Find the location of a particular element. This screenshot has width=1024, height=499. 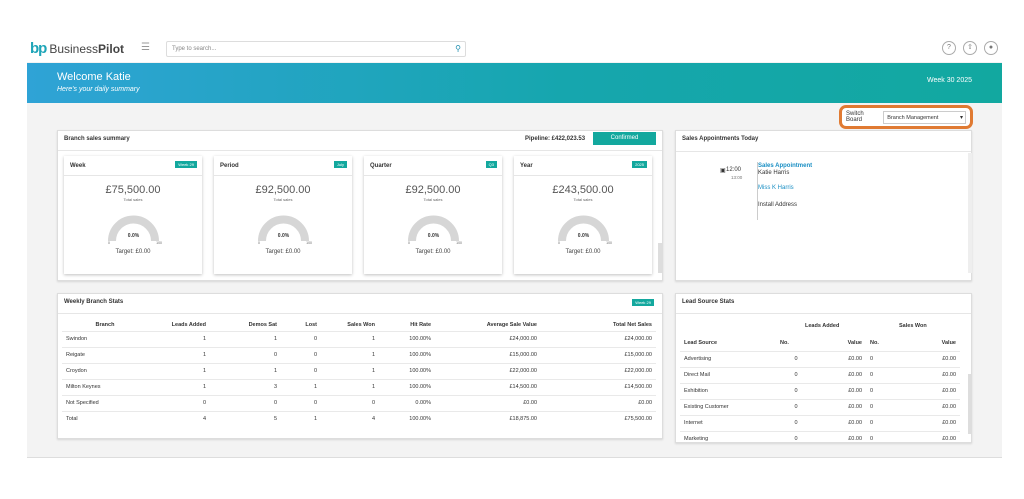

table-row: Marketing 0 £0.00 0 £0.00 is located at coordinates (820, 436).